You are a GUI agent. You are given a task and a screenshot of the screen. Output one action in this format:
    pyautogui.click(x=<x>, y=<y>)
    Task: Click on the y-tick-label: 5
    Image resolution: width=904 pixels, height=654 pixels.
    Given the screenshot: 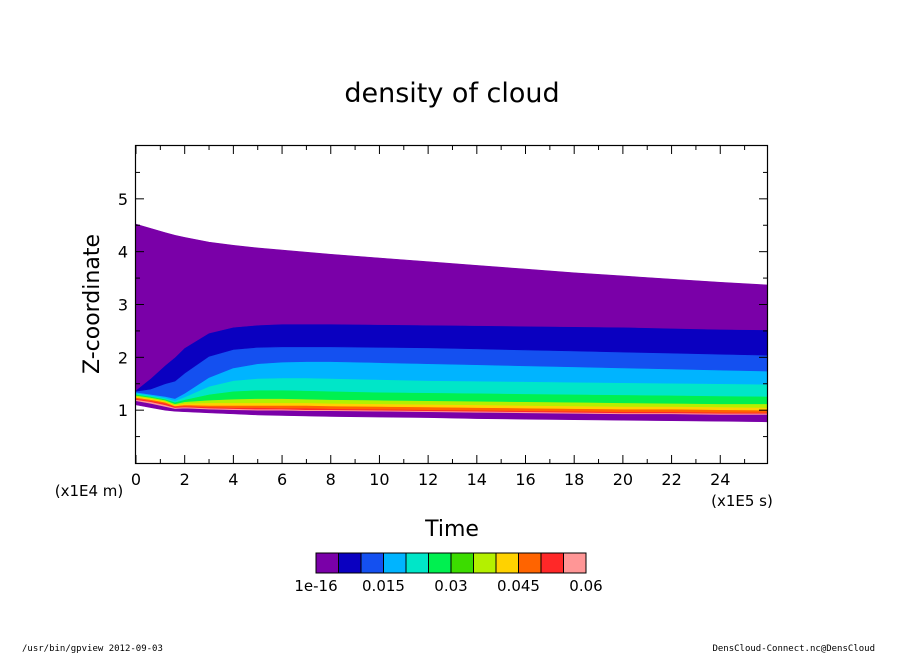 What is the action you would take?
    pyautogui.click(x=123, y=199)
    